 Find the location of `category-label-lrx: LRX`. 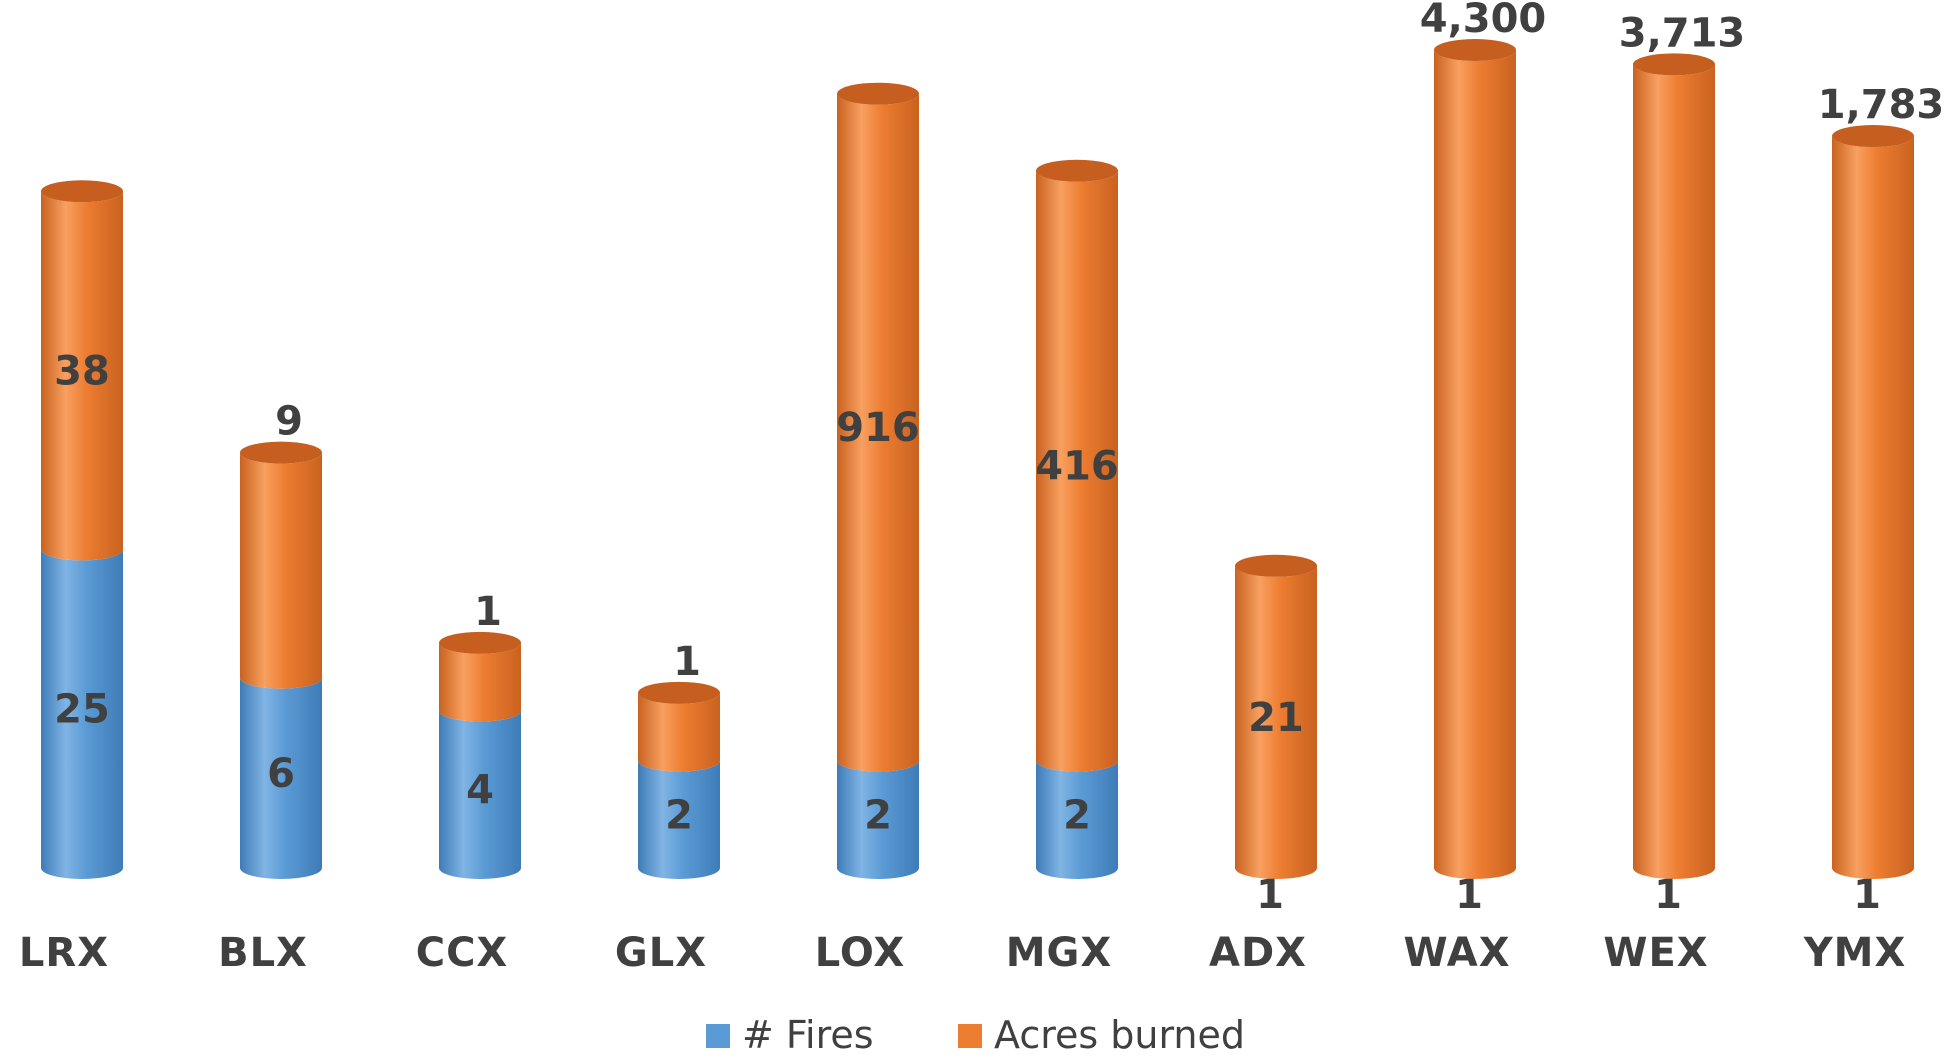

category-label-lrx: LRX is located at coordinates (64, 953).